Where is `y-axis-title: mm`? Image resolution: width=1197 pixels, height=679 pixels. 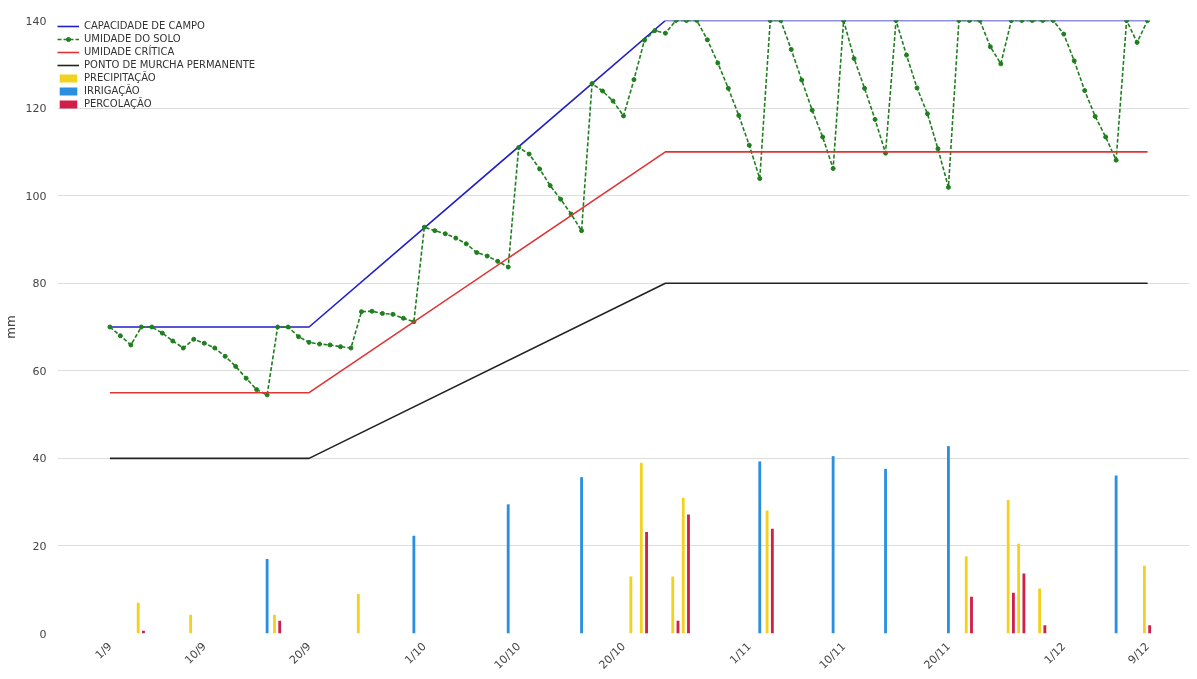
y-axis-title: mm is located at coordinates (10, 327).